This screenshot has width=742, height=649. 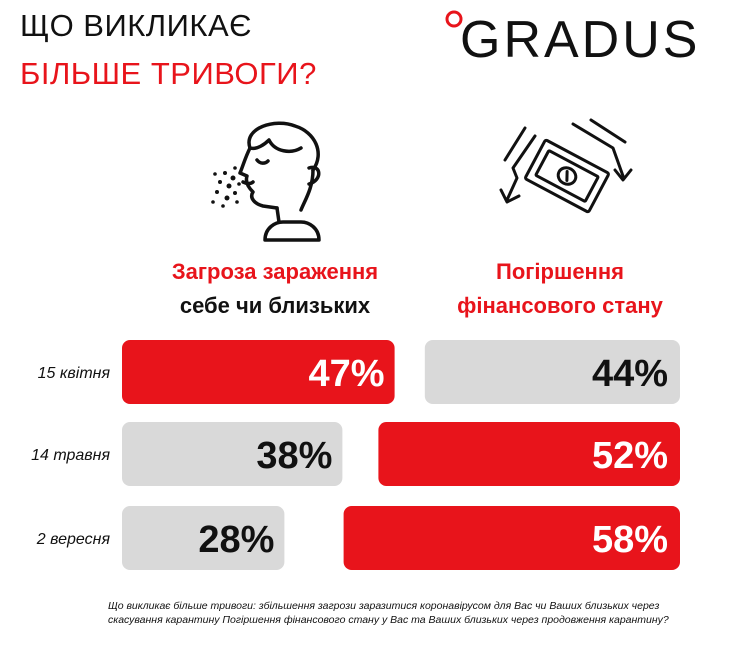 What do you see at coordinates (74, 373) in the screenshot?
I see `category-label: 15 квітня` at bounding box center [74, 373].